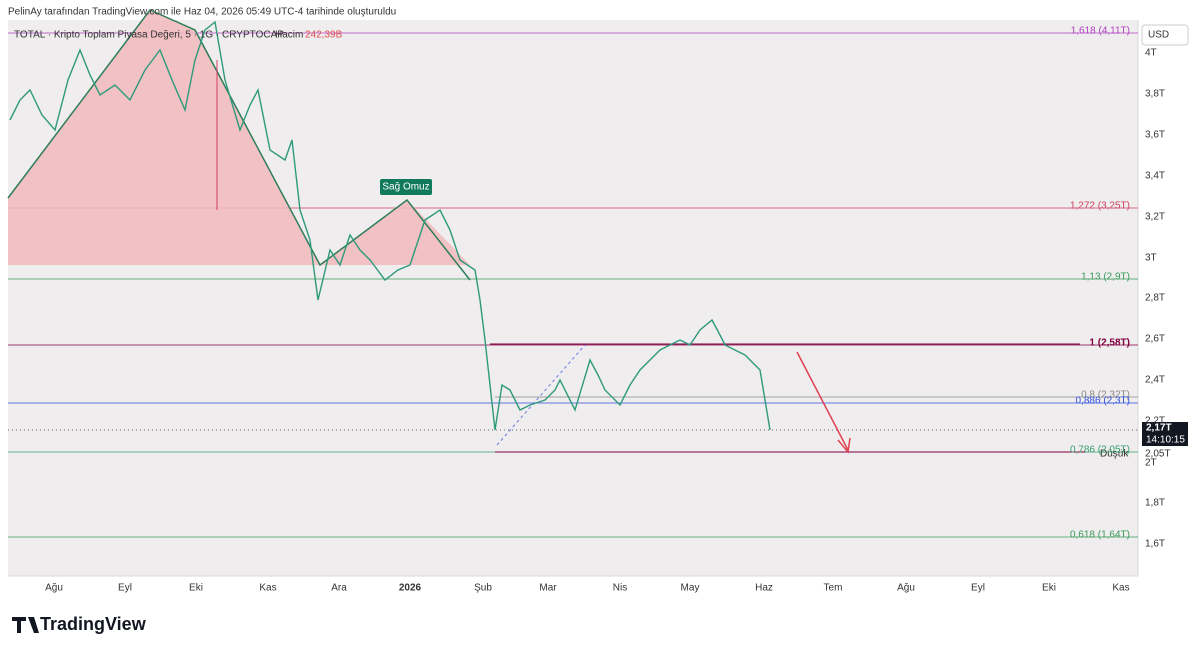  I want to click on trend-line, so click(541, 395).